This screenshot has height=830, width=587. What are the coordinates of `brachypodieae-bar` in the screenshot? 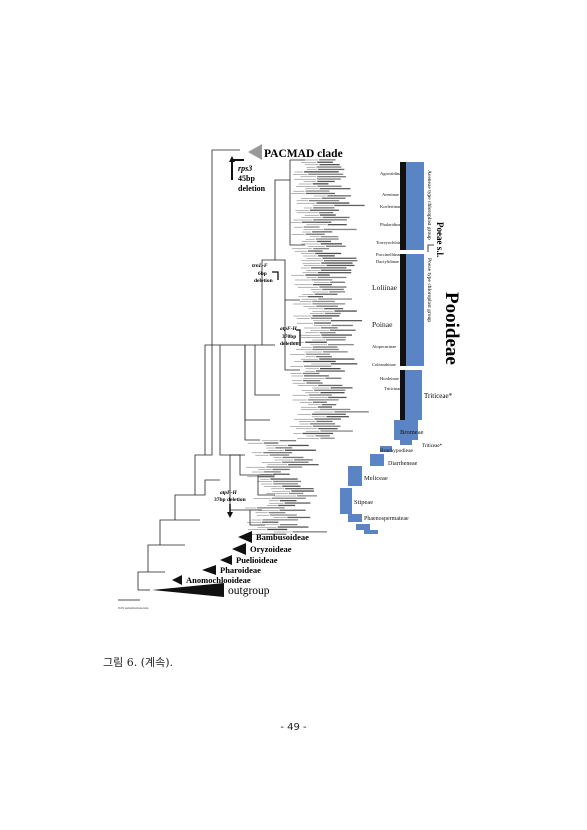 It's located at (386, 449).